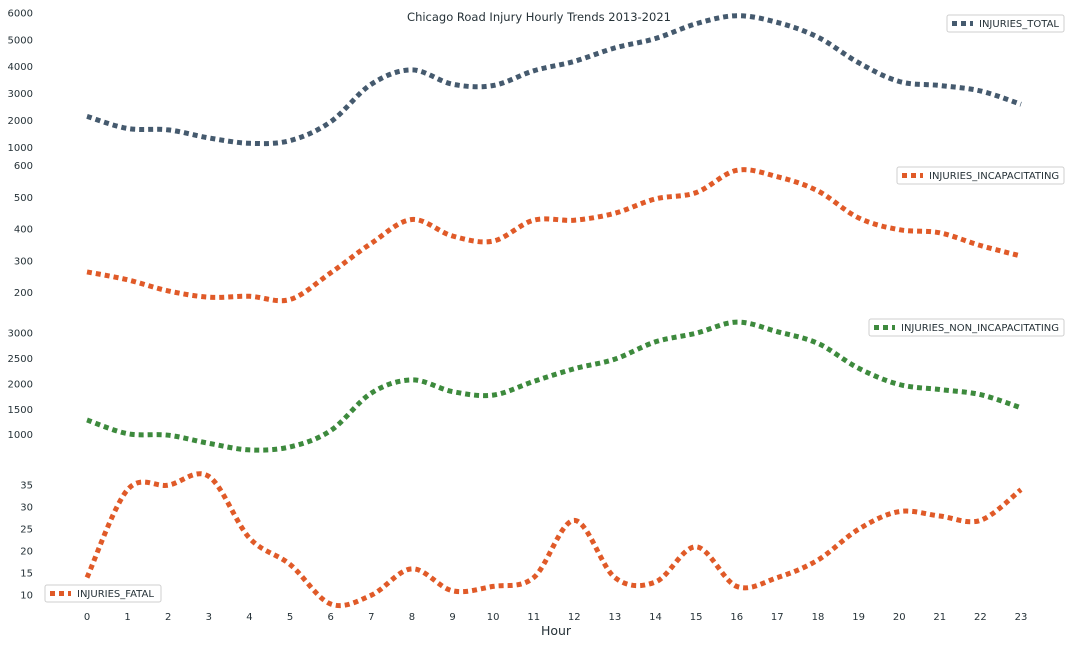  What do you see at coordinates (115, 594) in the screenshot?
I see `legend-label: INJURIES_FATAL` at bounding box center [115, 594].